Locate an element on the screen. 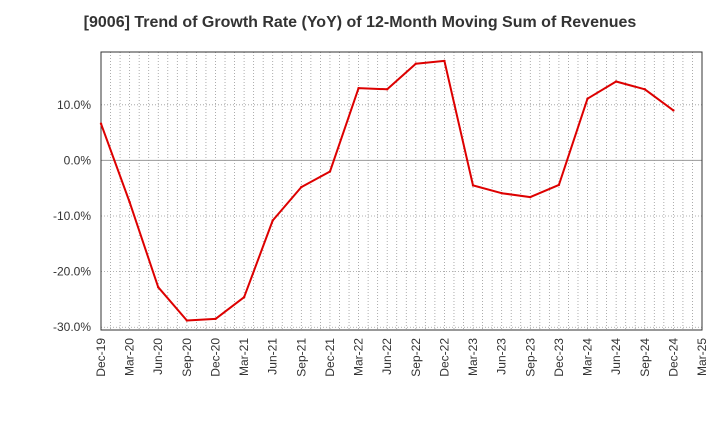 The image size is (720, 440). y-tick-label: -10.0% is located at coordinates (72, 216).